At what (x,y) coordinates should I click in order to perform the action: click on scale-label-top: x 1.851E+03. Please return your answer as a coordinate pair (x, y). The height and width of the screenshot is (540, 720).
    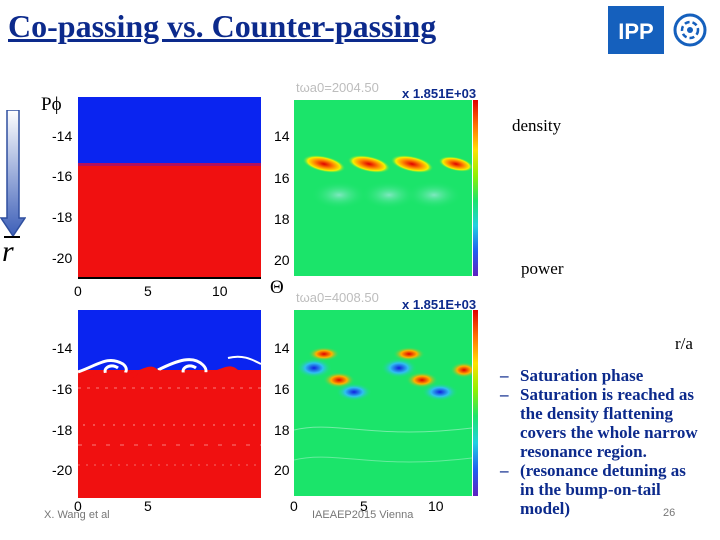
    Looking at the image, I should click on (439, 93).